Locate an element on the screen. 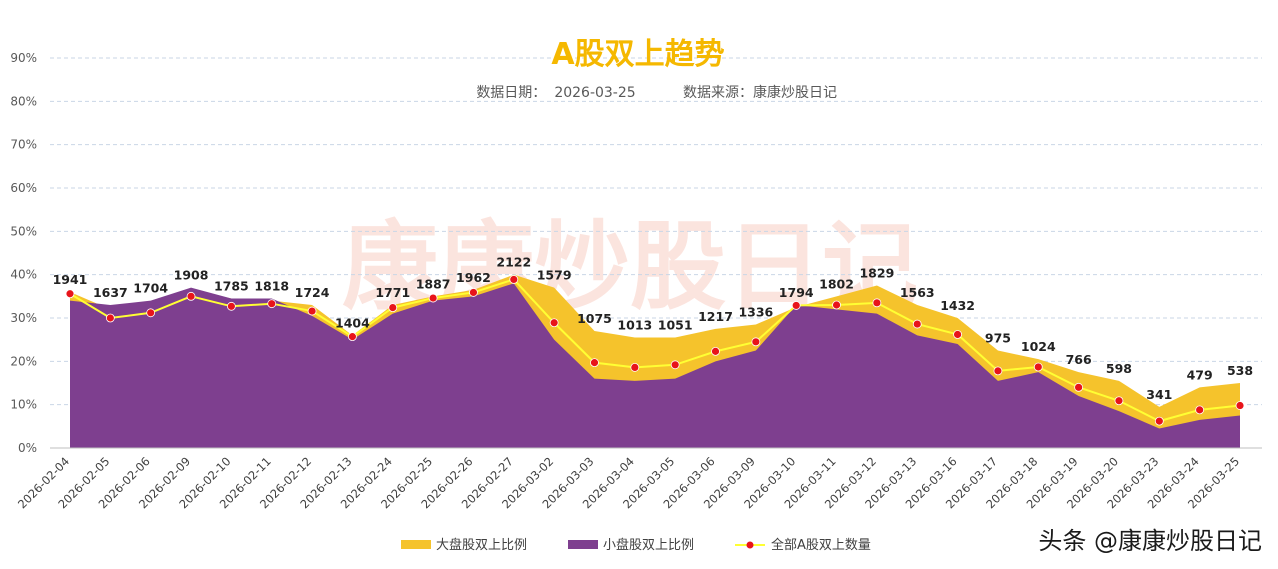  footer-source-tag: 头条 @康康炒股日记 is located at coordinates (1150, 541).